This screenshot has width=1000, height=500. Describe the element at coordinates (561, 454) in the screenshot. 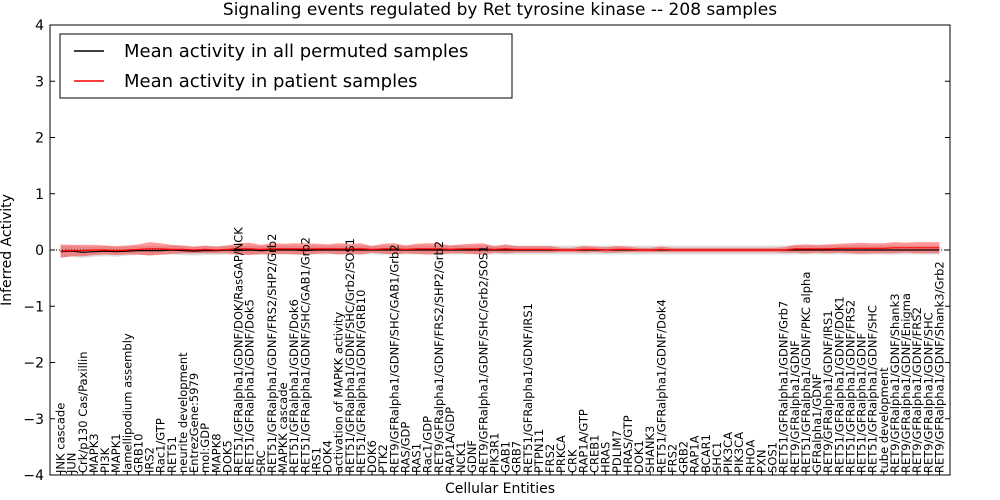

I see `x-category-label: PRKCA` at that location.